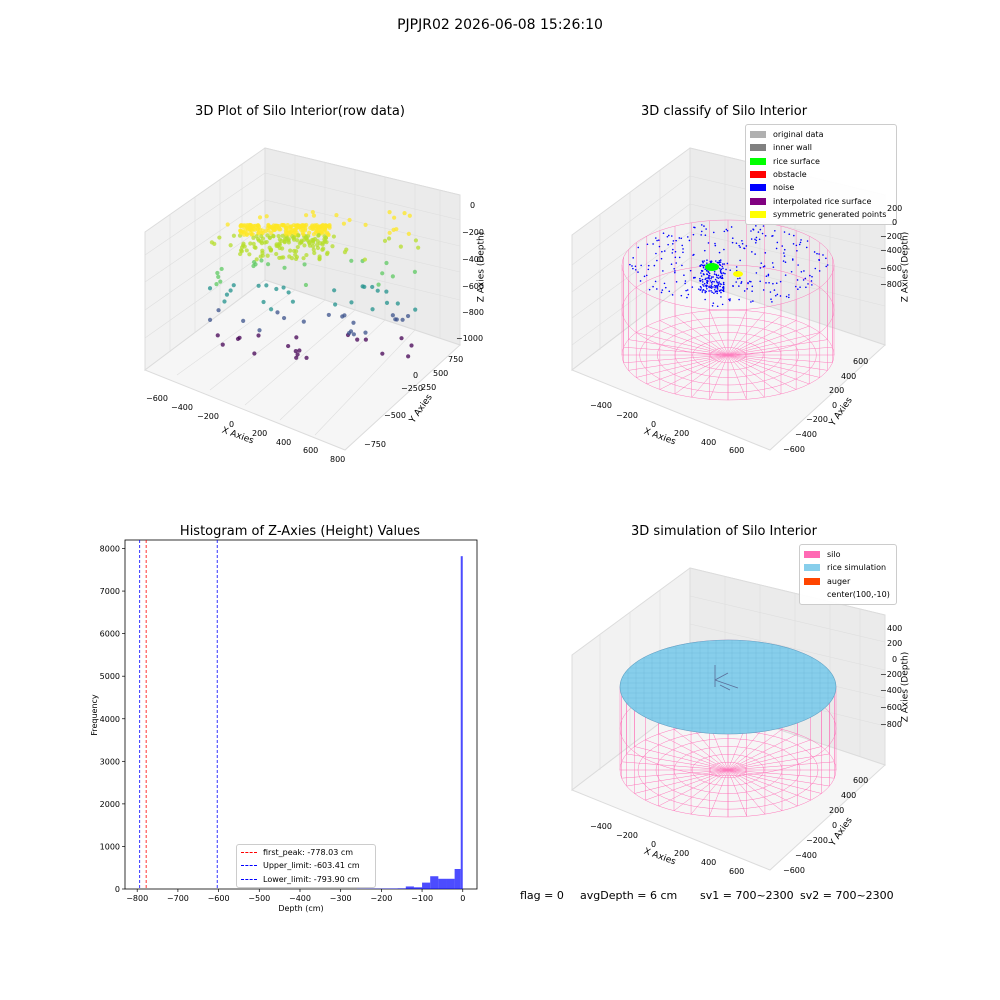 Image resolution: width=1000 pixels, height=1000 pixels. What do you see at coordinates (306, 865) in the screenshot?
I see `legend-item-upper-limit: Upper_limit: -603.41 cm` at bounding box center [306, 865].